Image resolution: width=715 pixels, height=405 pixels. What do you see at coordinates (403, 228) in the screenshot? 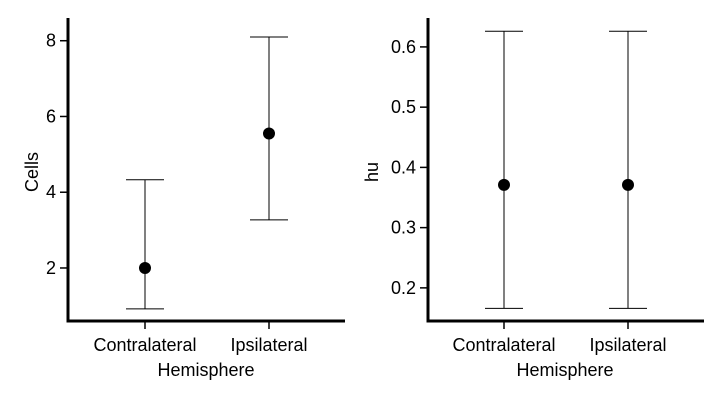
I see `y-tick-label: 0.3` at bounding box center [403, 228].